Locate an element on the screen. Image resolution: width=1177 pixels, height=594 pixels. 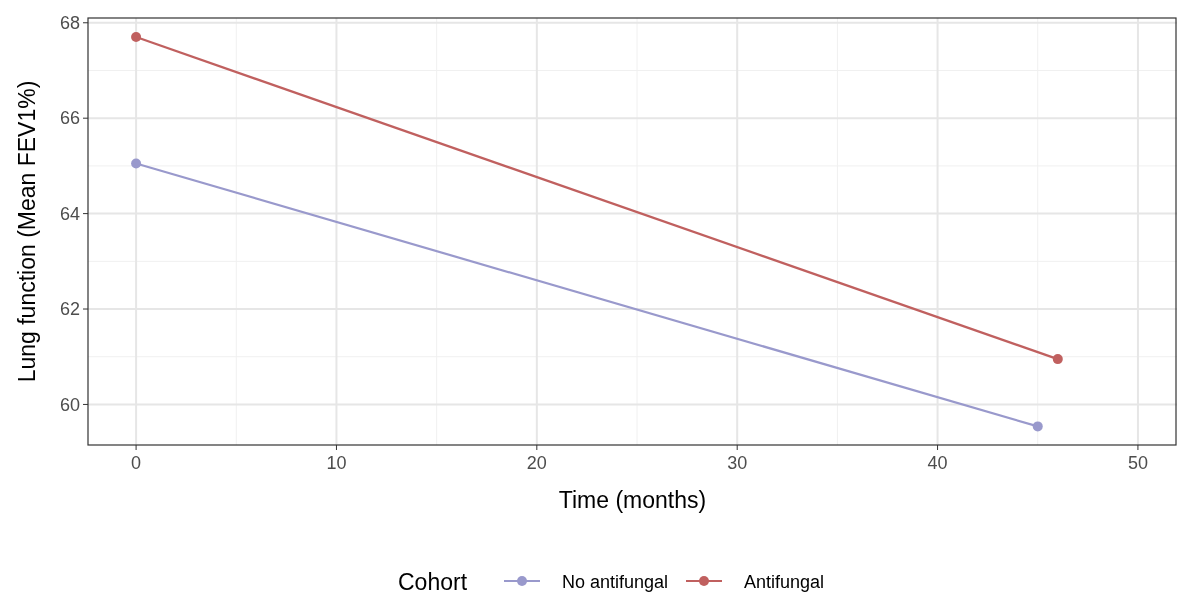
x-tick-label: 30 is located at coordinates (737, 463).